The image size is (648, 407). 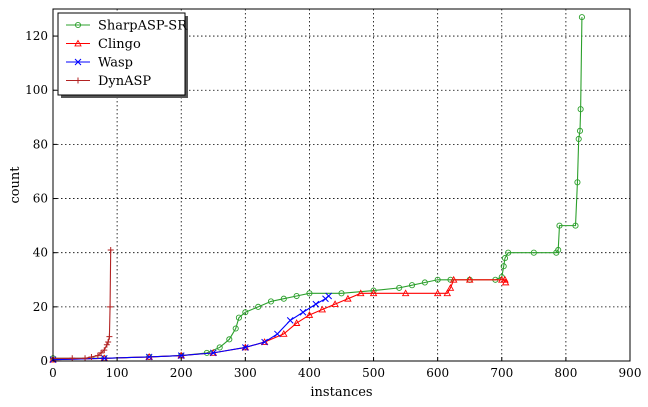 I want to click on x-tick-label: 700, so click(x=501, y=373).